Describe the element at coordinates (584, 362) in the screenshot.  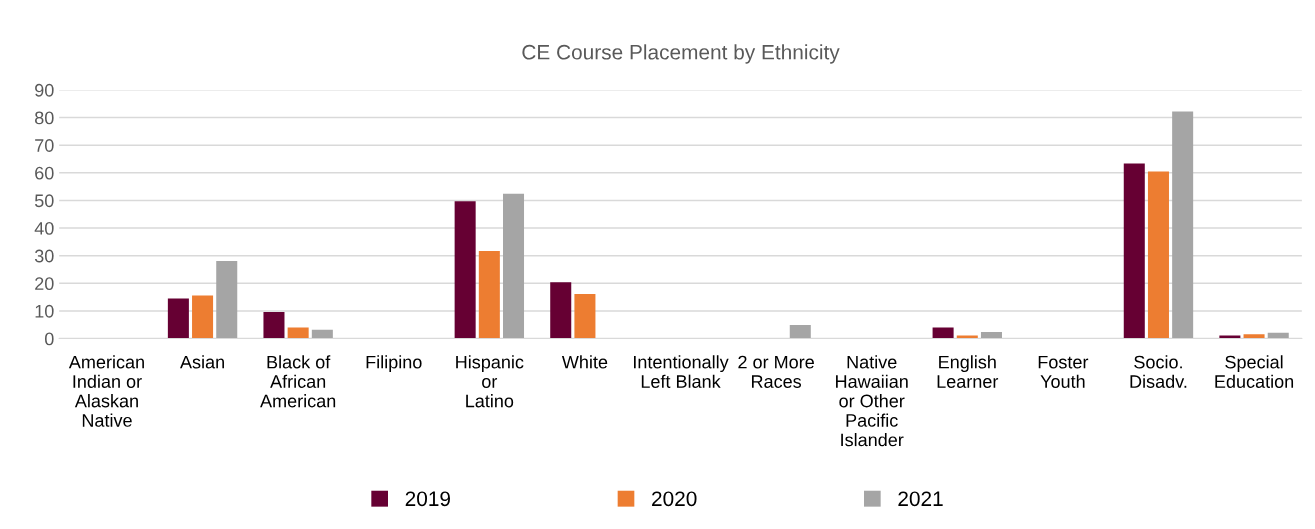
I see `x-tick-label: White` at that location.